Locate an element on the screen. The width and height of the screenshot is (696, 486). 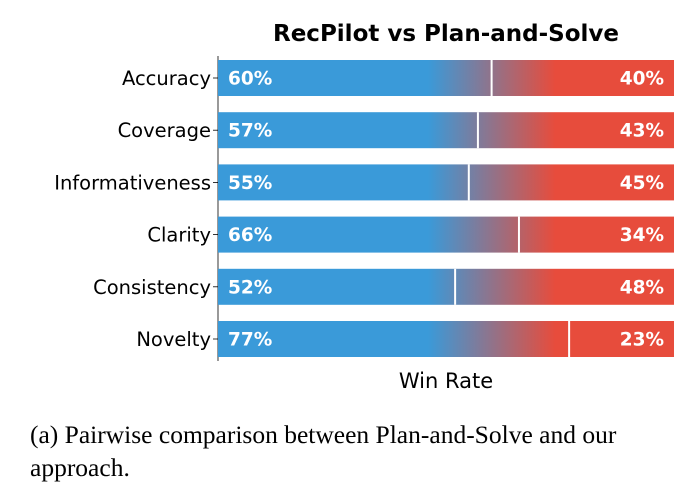
bar-coverage is located at coordinates (446, 130).